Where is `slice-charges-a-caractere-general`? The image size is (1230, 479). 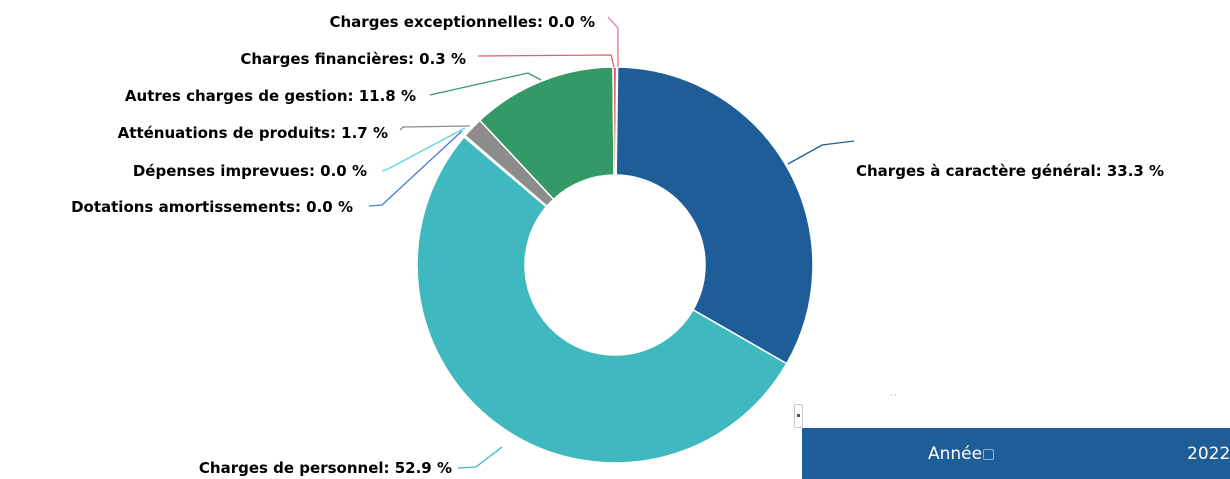
slice-charges-a-caractere-general is located at coordinates (714, 215).